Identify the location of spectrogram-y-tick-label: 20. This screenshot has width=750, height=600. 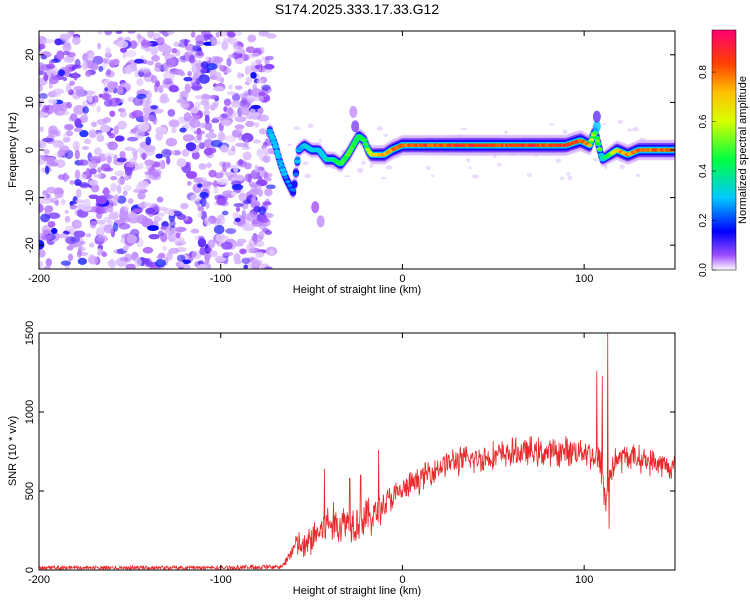
(30, 55).